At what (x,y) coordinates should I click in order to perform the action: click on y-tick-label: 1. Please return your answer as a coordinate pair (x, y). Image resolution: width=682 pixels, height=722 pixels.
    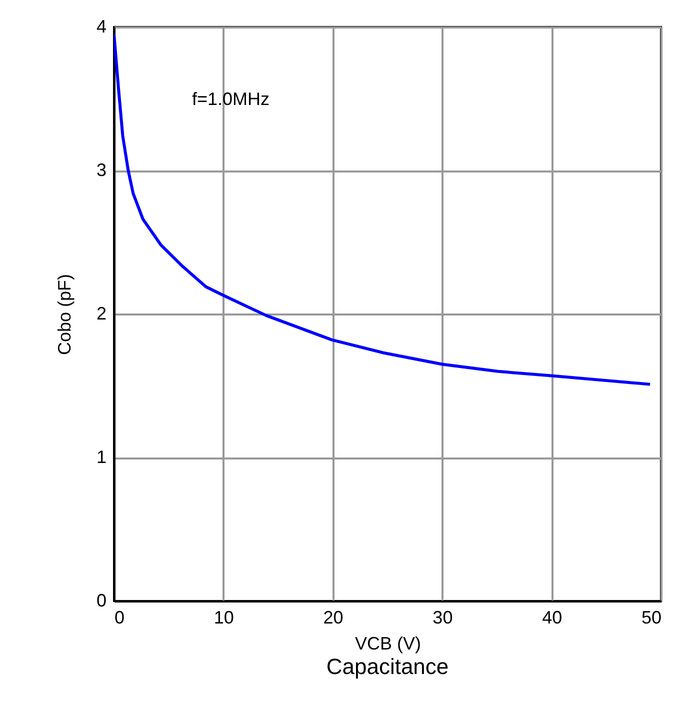
    Looking at the image, I should click on (101, 457).